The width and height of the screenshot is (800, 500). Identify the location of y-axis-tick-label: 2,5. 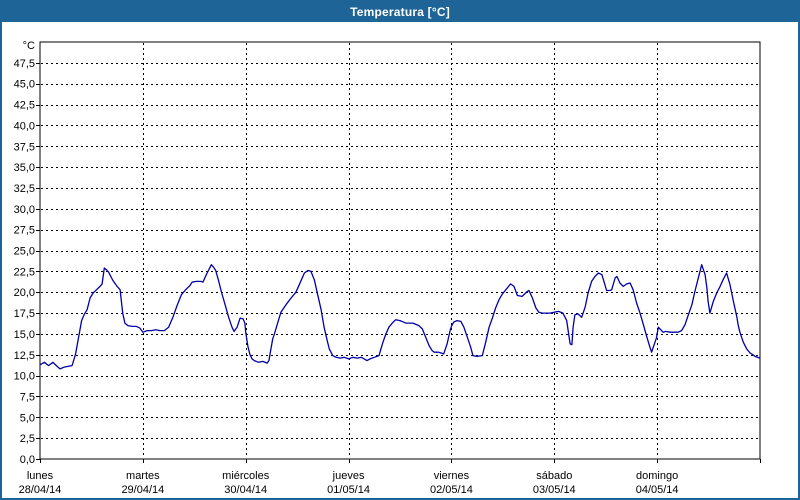
(27, 439).